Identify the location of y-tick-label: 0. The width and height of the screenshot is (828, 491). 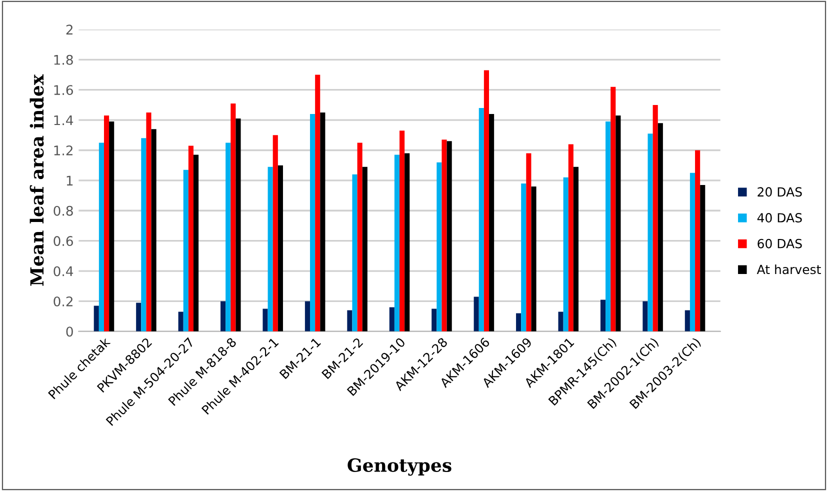
(69, 331).